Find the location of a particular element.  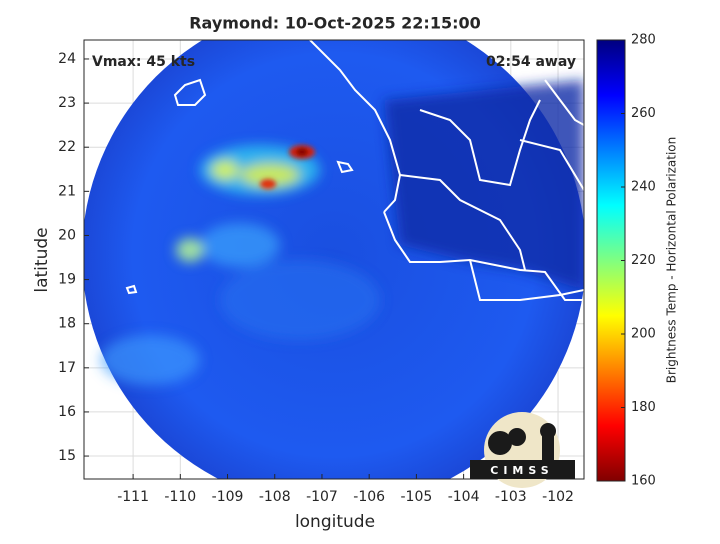

colorbar-tick-label: 160 is located at coordinates (643, 481).